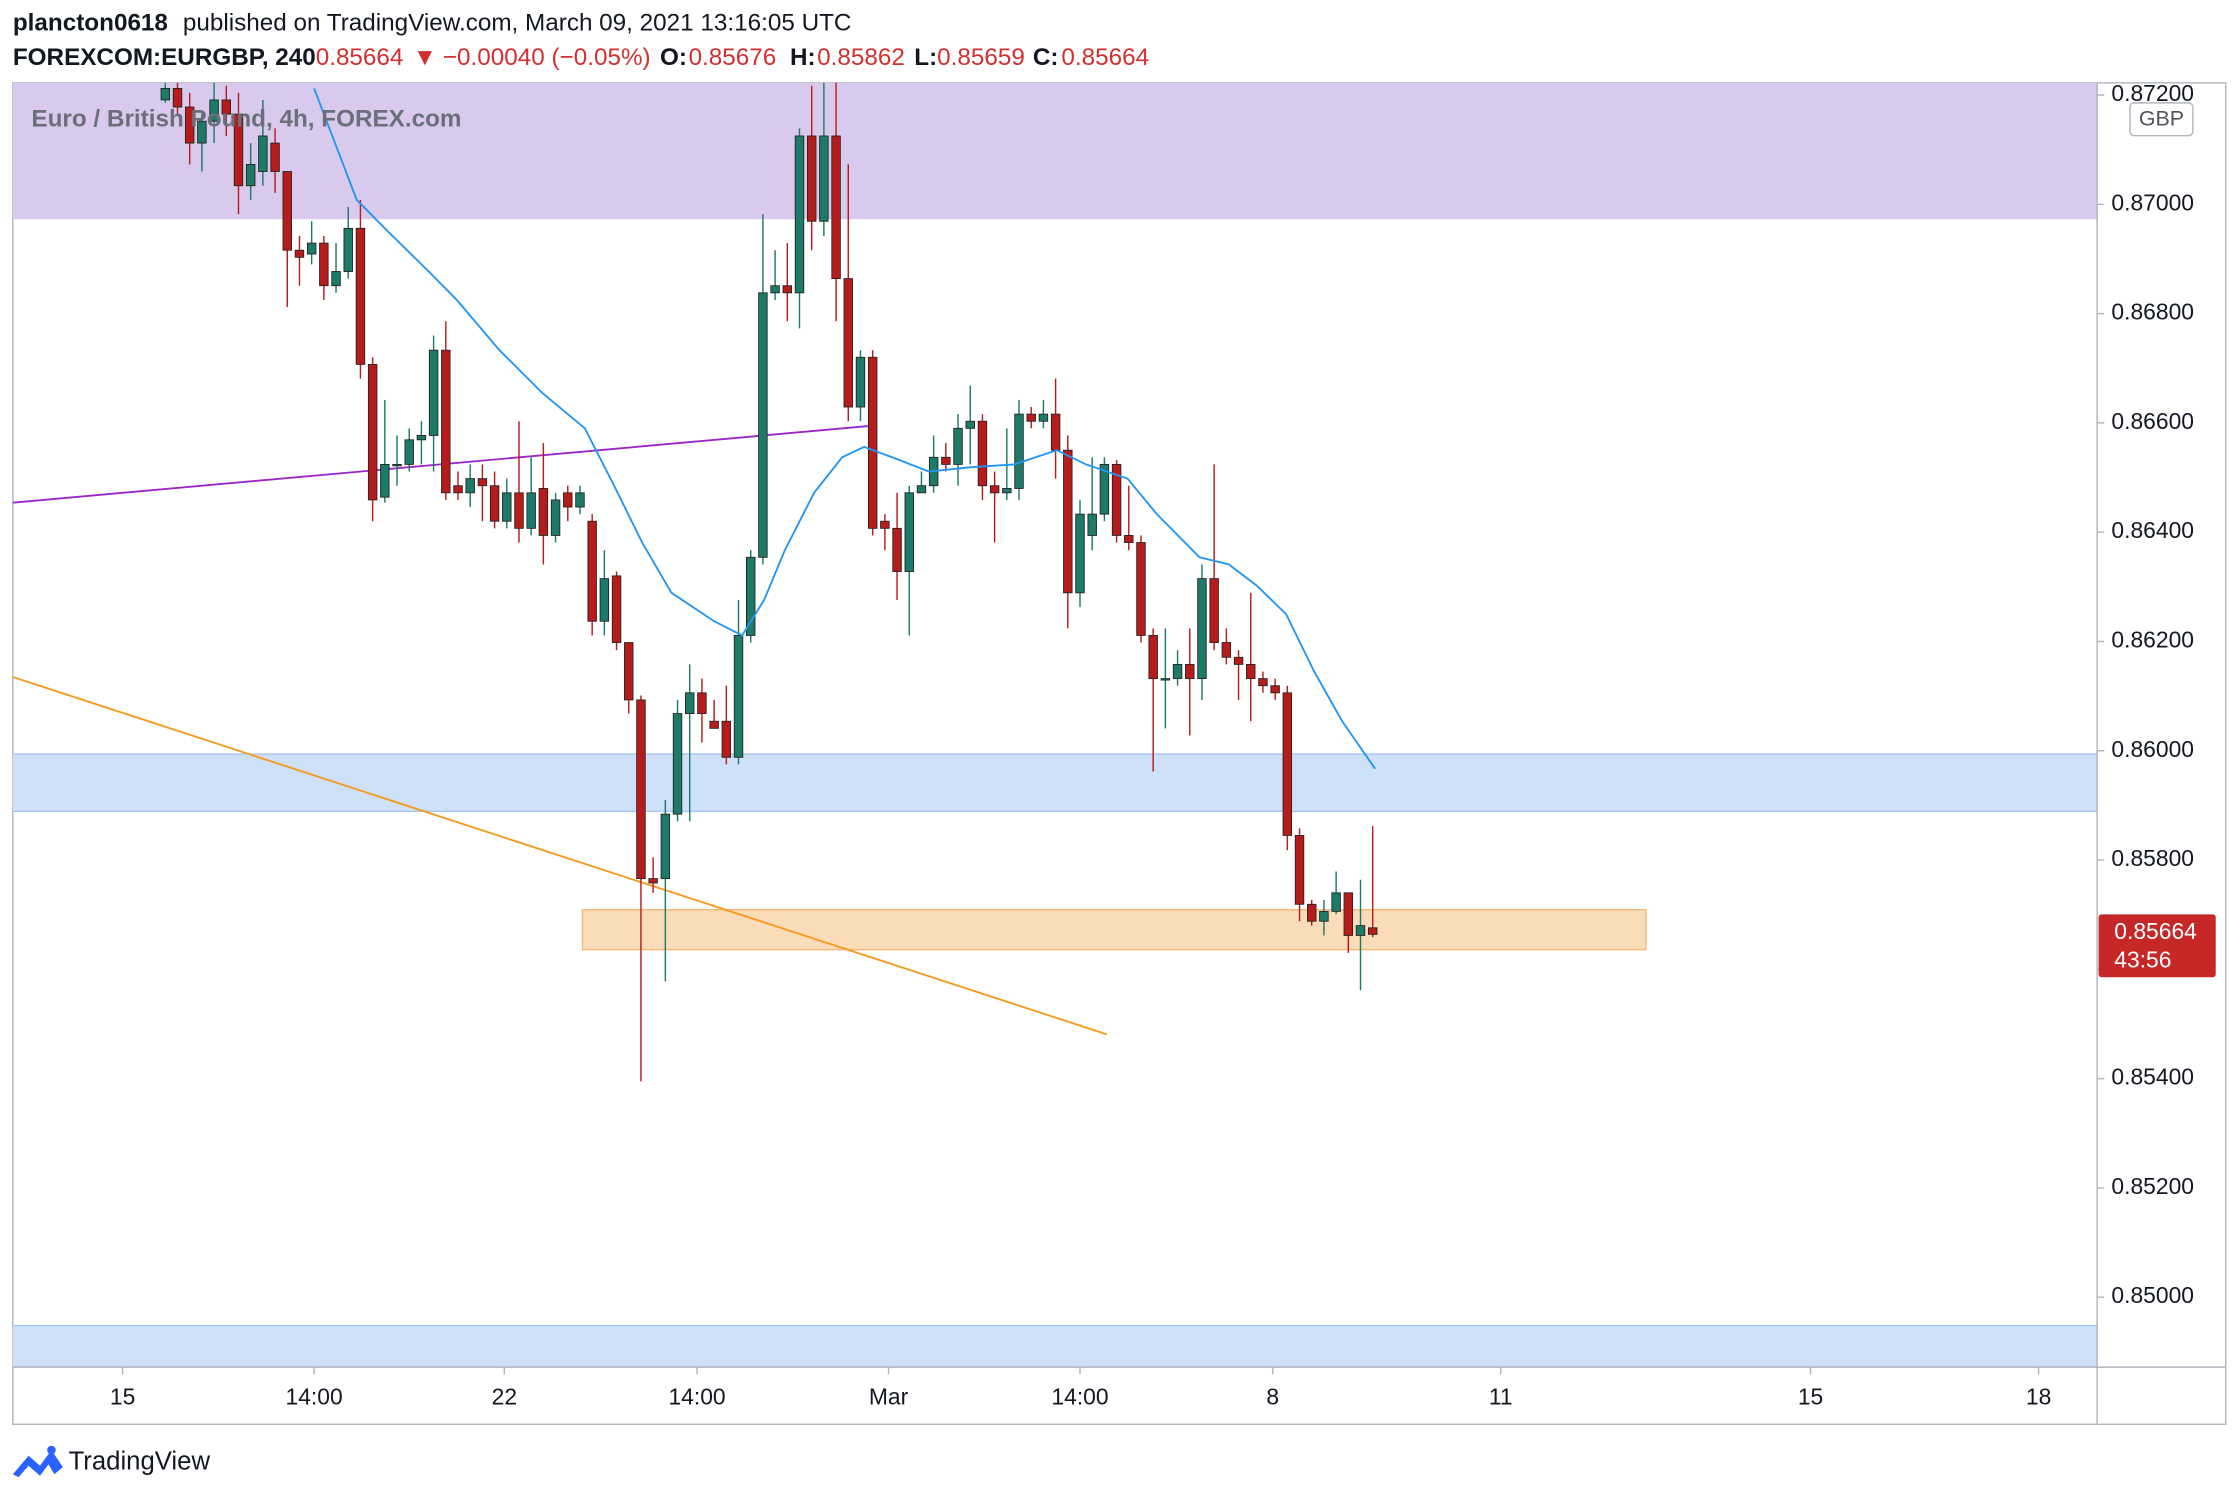 The width and height of the screenshot is (2240, 1498). What do you see at coordinates (37, 1461) in the screenshot?
I see `tv-logo` at bounding box center [37, 1461].